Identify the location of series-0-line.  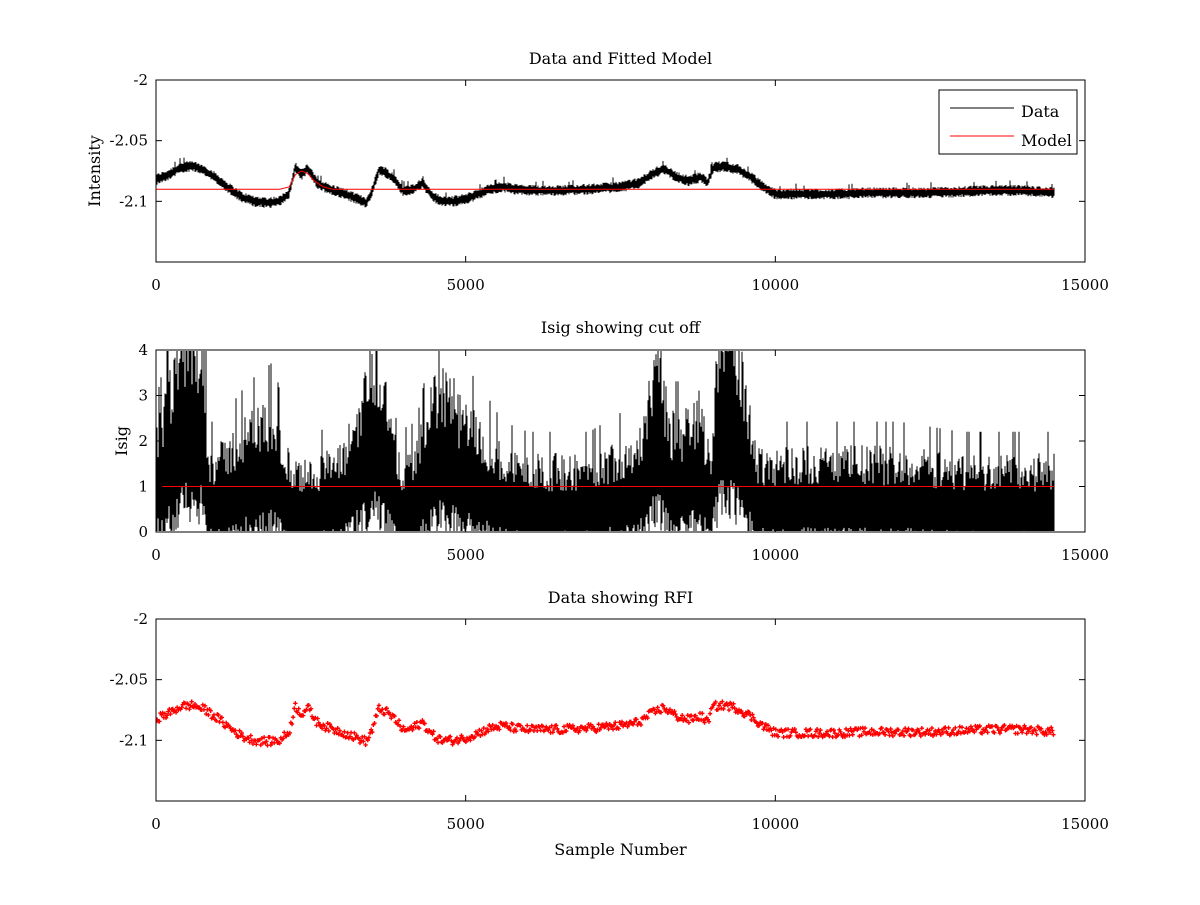
(605, 182).